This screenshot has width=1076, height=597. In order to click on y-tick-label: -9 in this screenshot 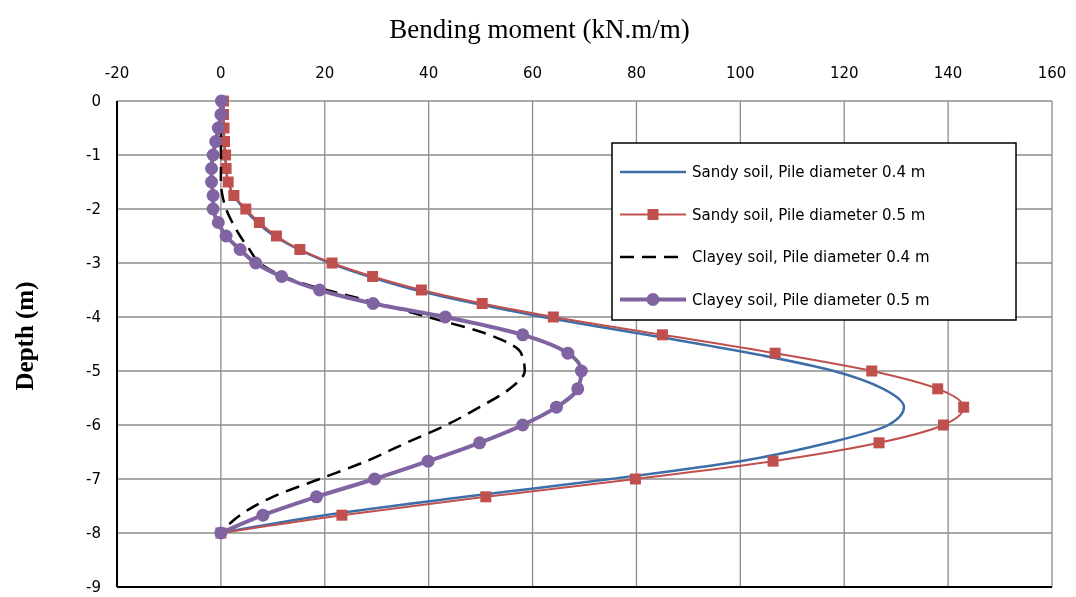, I will do `click(93, 587)`.